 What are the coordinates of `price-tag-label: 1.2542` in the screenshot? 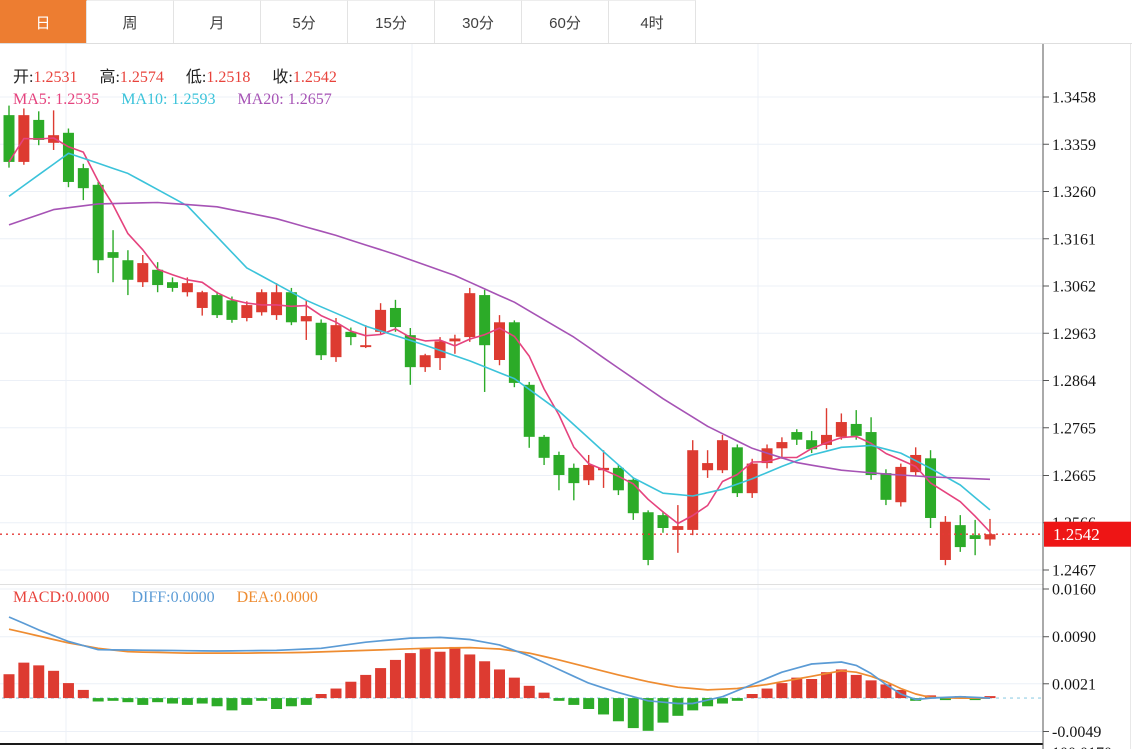 It's located at (1076, 534).